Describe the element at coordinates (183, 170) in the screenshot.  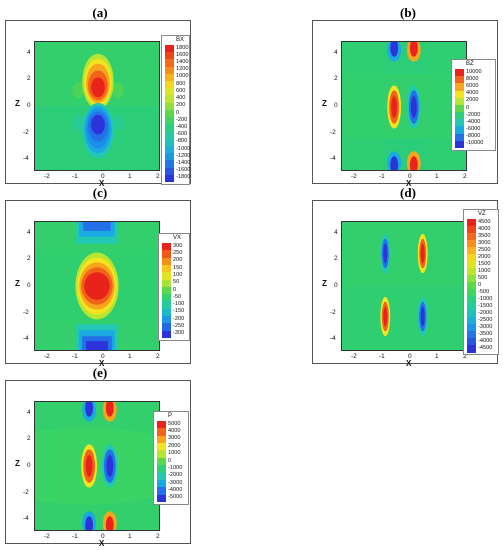
I see `legend-level-label: -1600` at that location.